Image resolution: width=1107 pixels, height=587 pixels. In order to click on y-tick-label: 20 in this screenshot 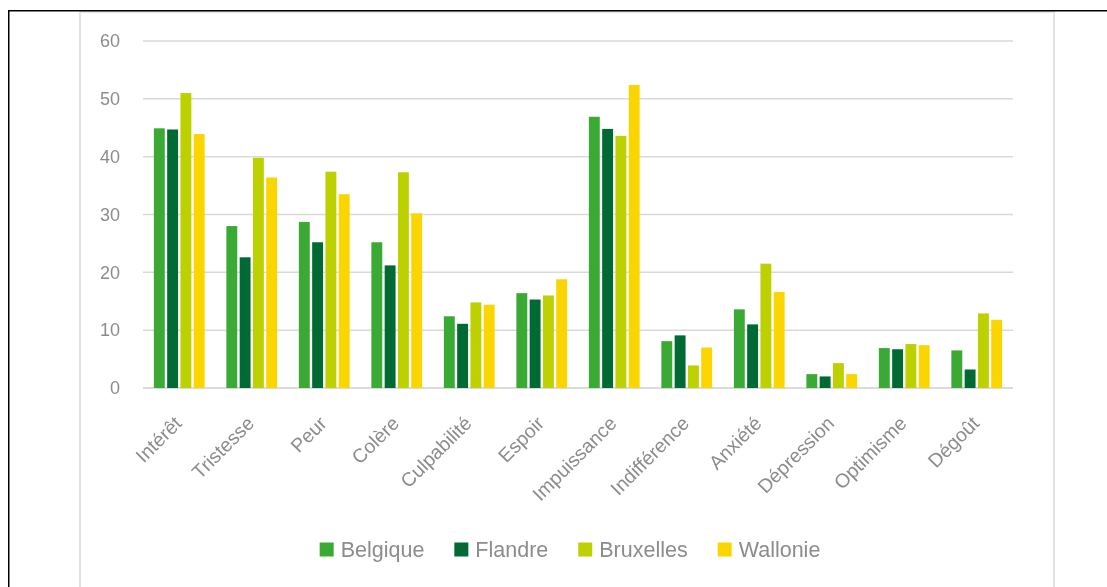, I will do `click(109, 272)`.